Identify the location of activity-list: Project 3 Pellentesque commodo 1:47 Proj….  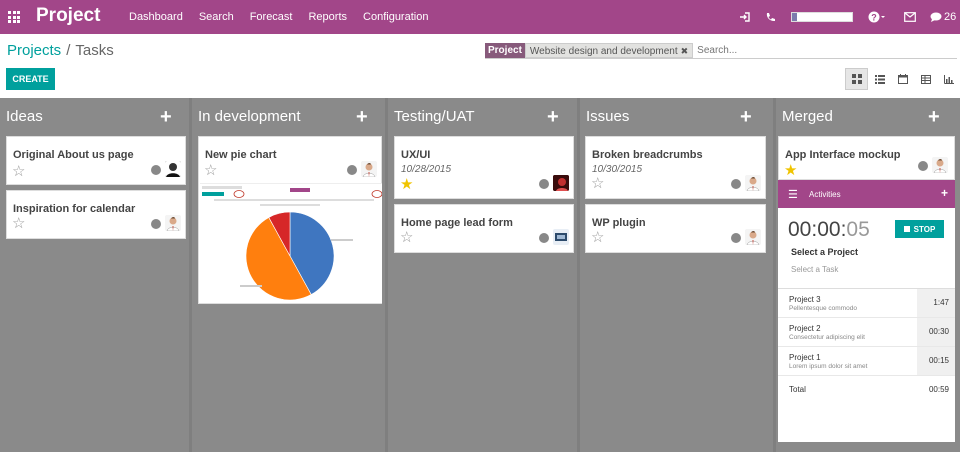
(866, 332).